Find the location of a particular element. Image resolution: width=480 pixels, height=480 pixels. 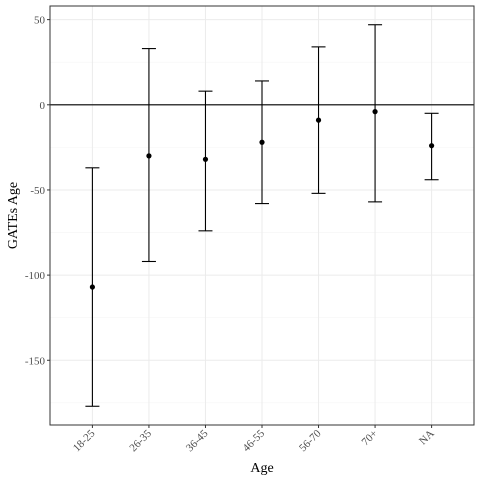

x-tick-label: 46-55 is located at coordinates (253, 440).